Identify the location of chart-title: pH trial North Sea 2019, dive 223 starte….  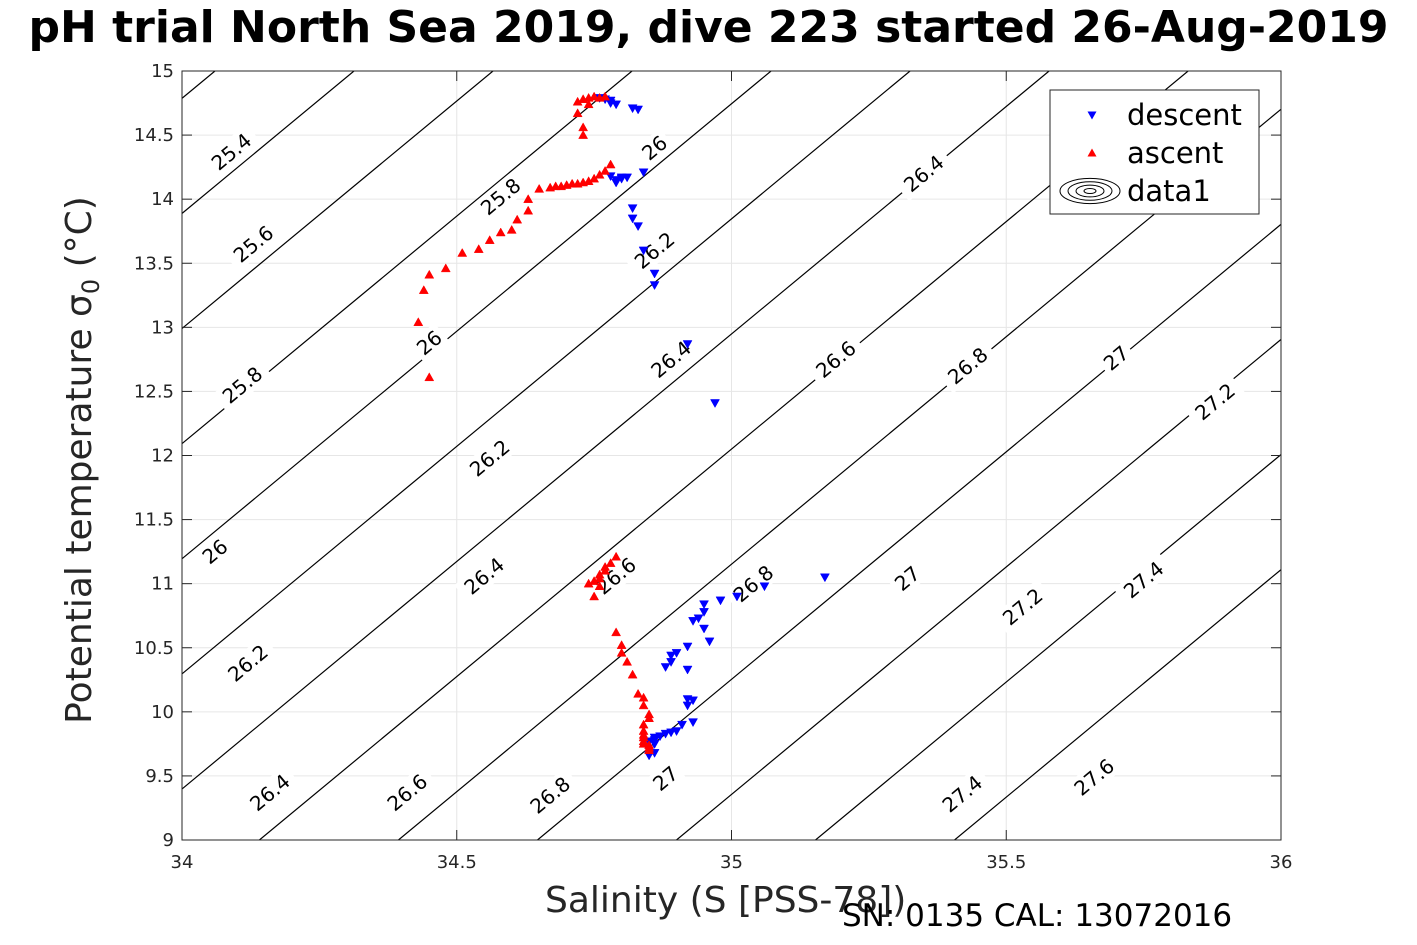
(708, 27).